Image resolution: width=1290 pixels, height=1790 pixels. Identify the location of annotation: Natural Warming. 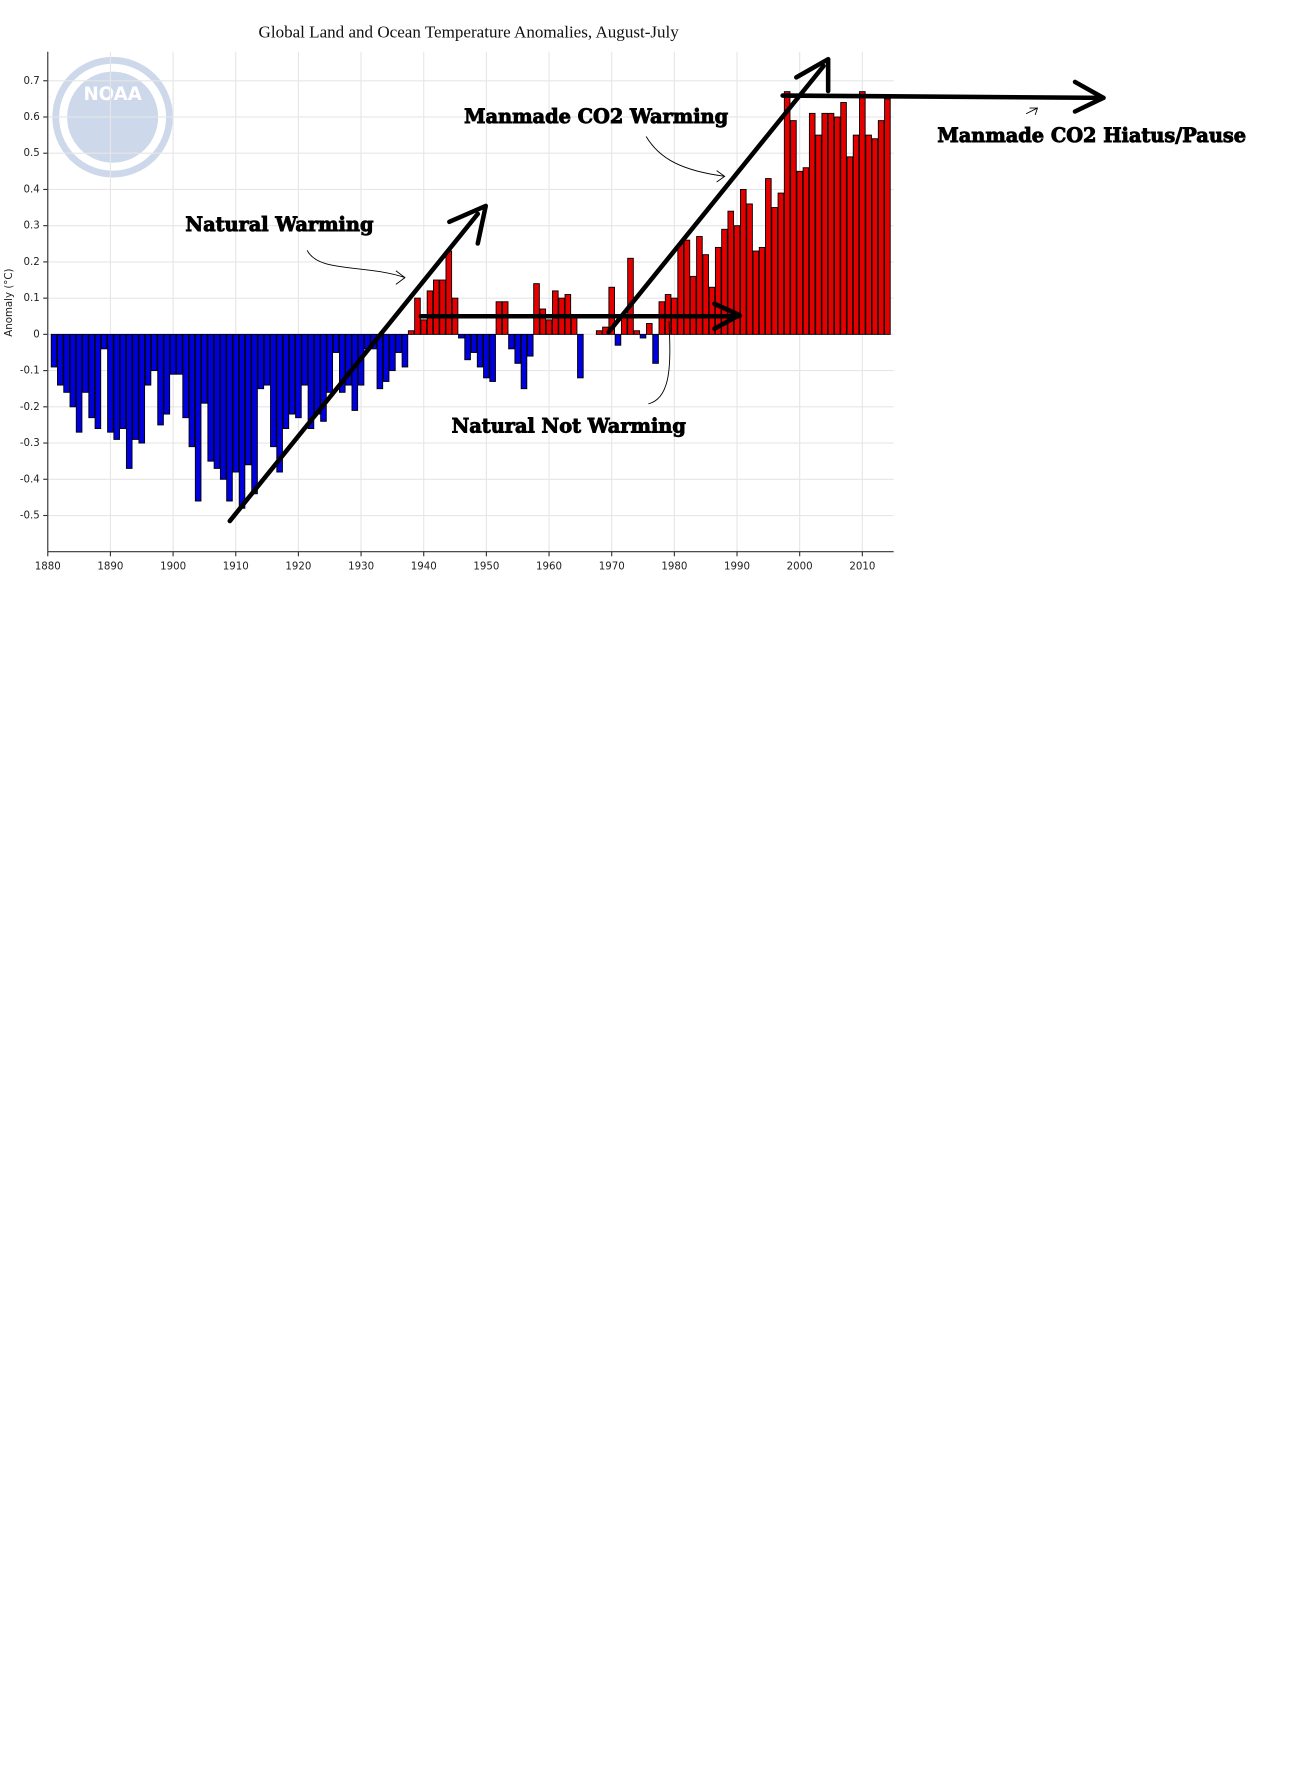
(279, 224).